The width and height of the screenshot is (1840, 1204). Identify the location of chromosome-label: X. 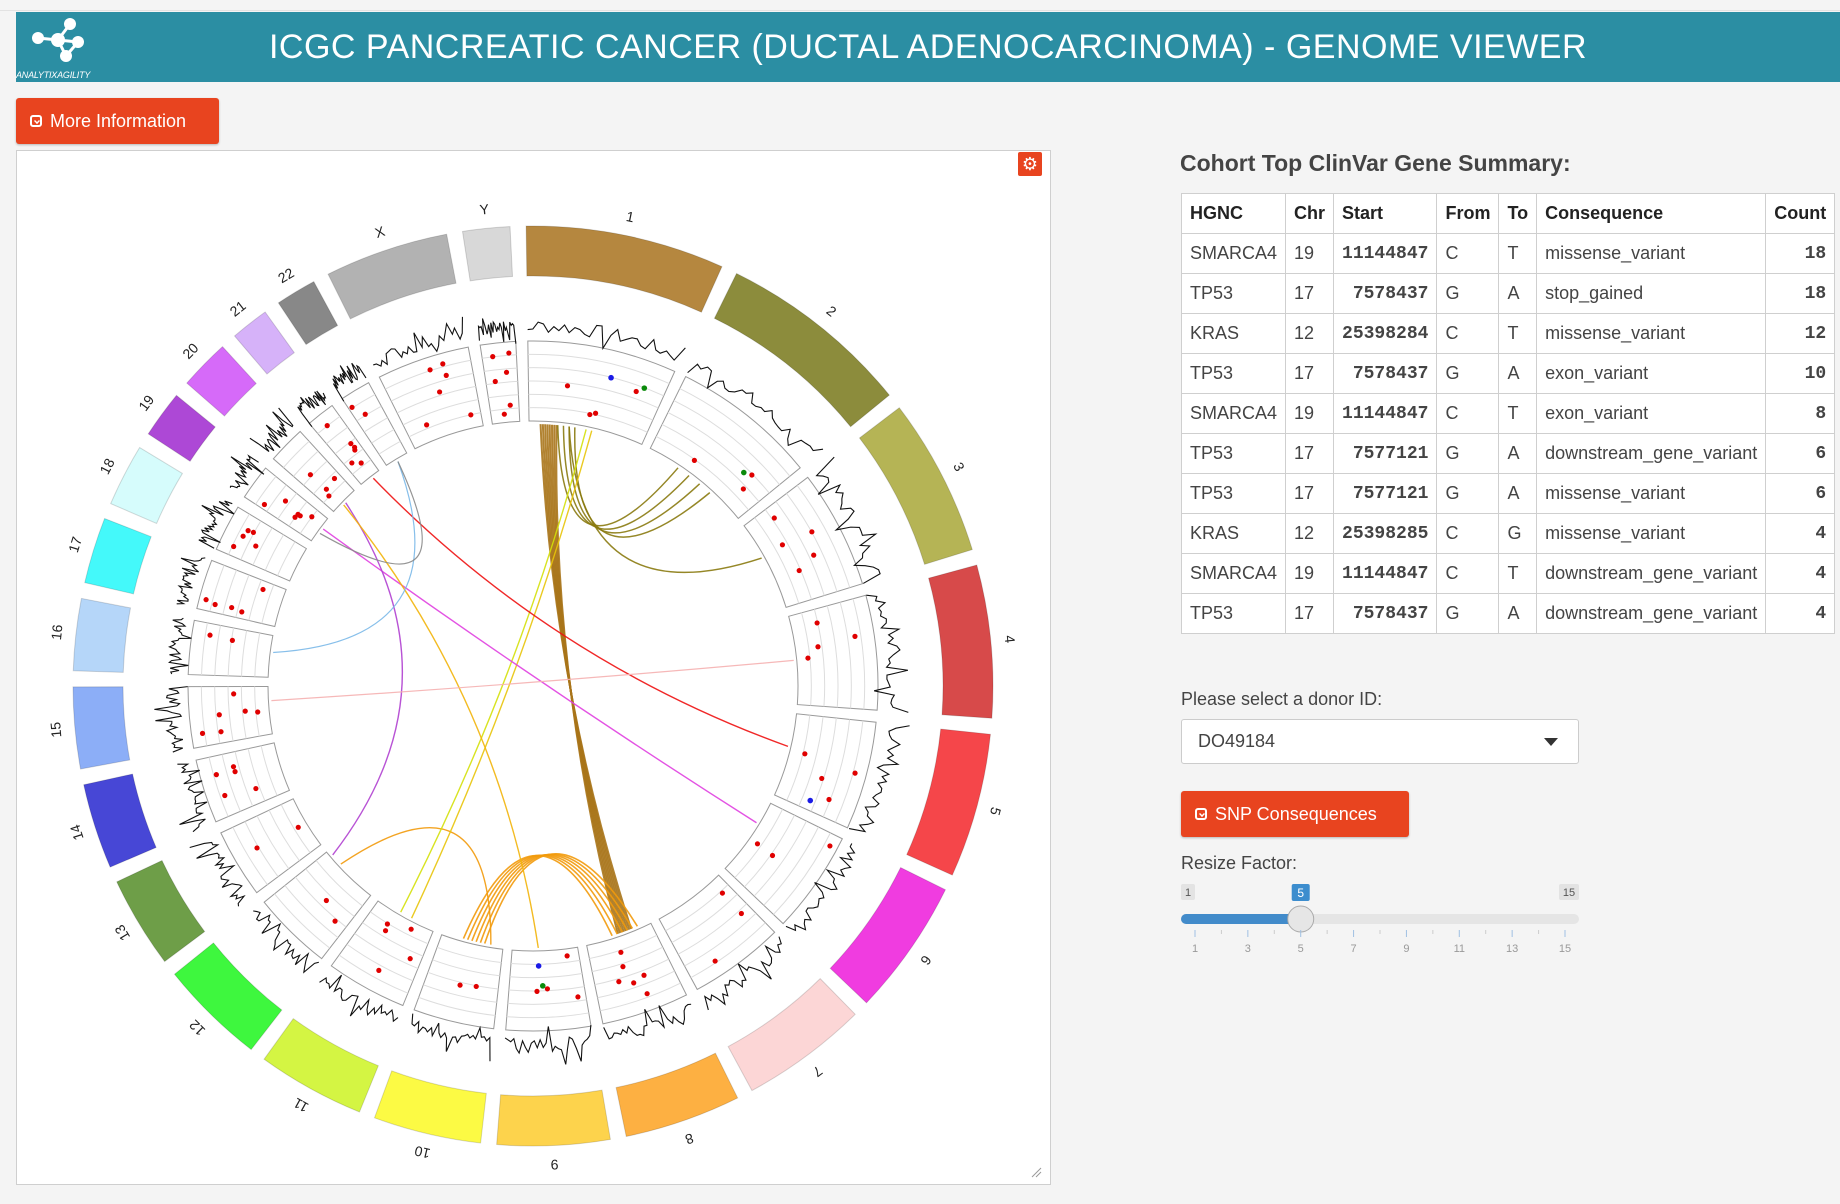
(380, 232).